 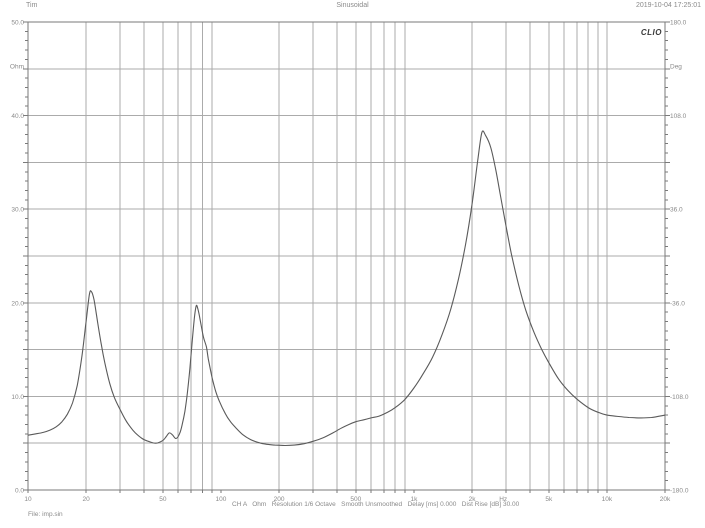 I want to click on axis-tick-label: 20k, so click(x=665, y=499).